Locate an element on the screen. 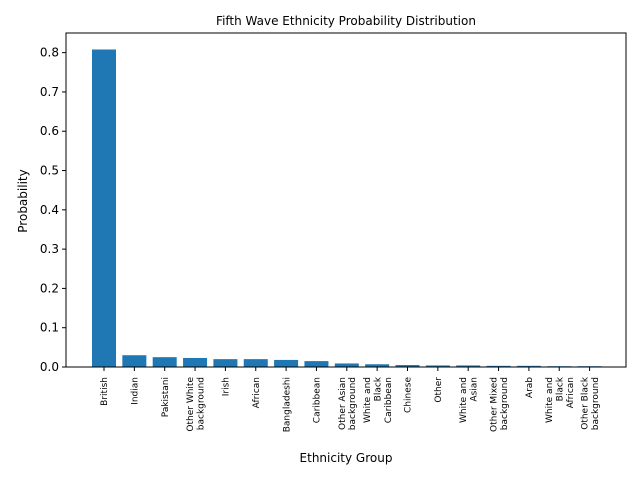  x-tick-label: Other Asianbackground is located at coordinates (348, 403).